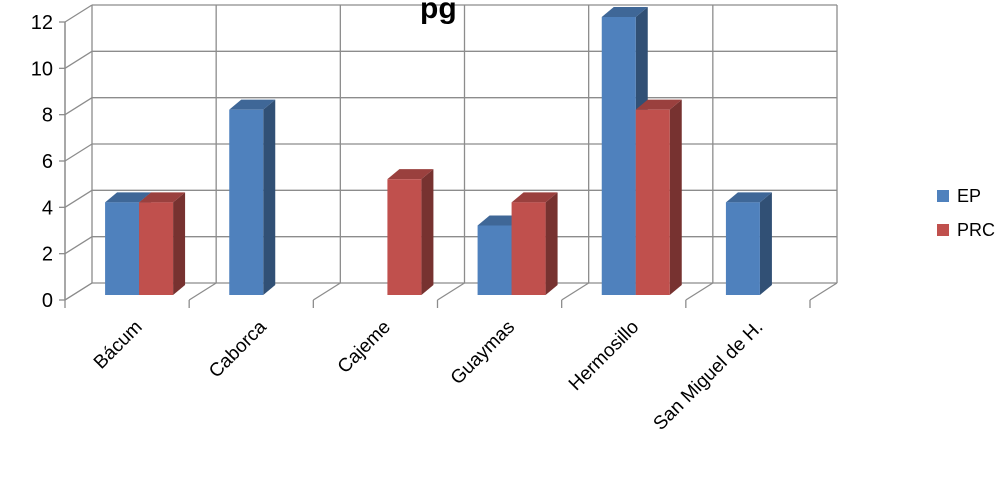  Describe the element at coordinates (438, 12) in the screenshot. I see `chart-title: pg` at that location.